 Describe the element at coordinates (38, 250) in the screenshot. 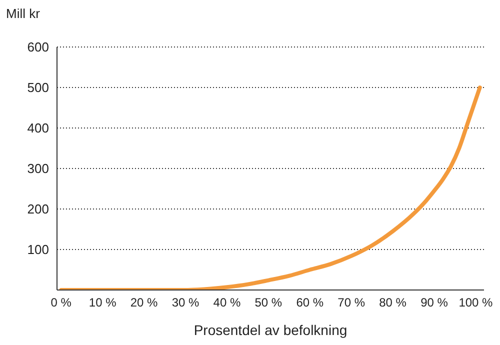

I see `y-tick-label: 100` at that location.